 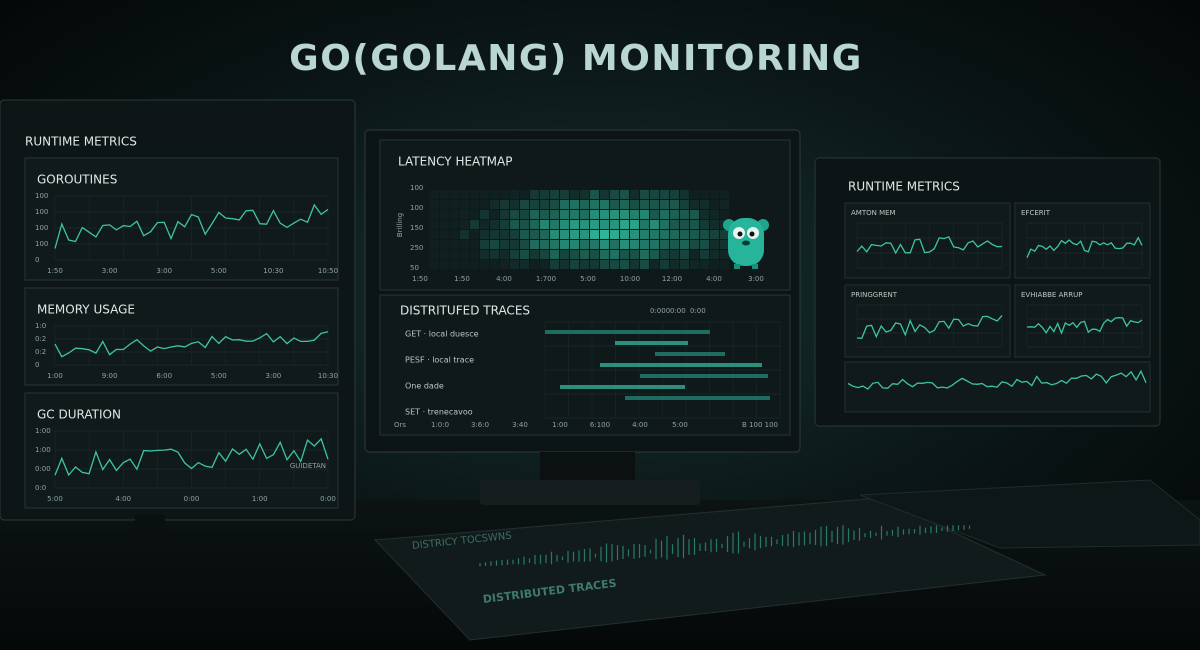 I want to click on panel-title: AMTON MEM, so click(x=873, y=213).